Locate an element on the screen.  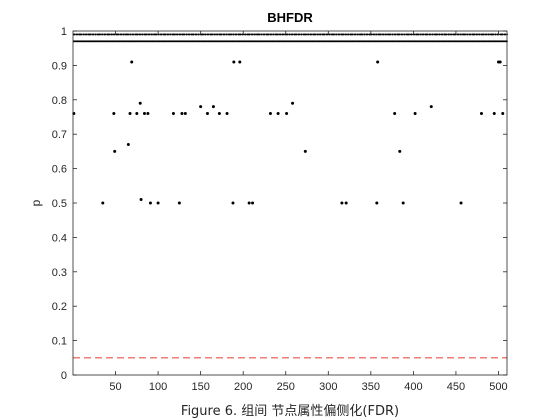
x-tick-label: 150 is located at coordinates (200, 387).